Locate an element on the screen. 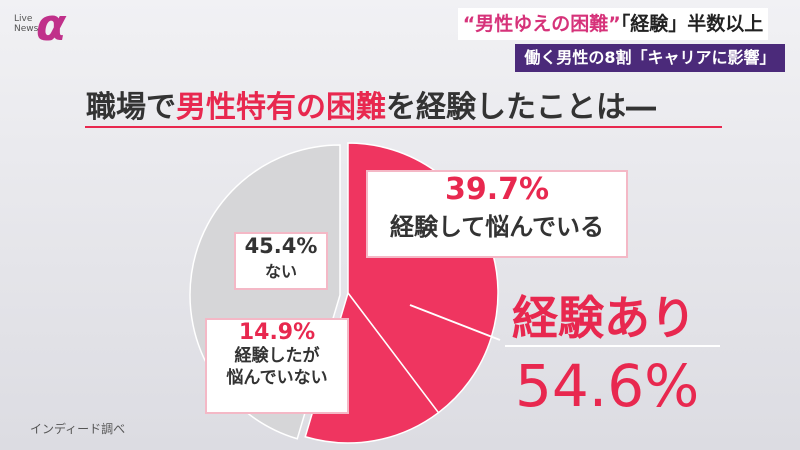 This screenshot has height=450, width=800. slice-value-label: 39.7% is located at coordinates (497, 189).